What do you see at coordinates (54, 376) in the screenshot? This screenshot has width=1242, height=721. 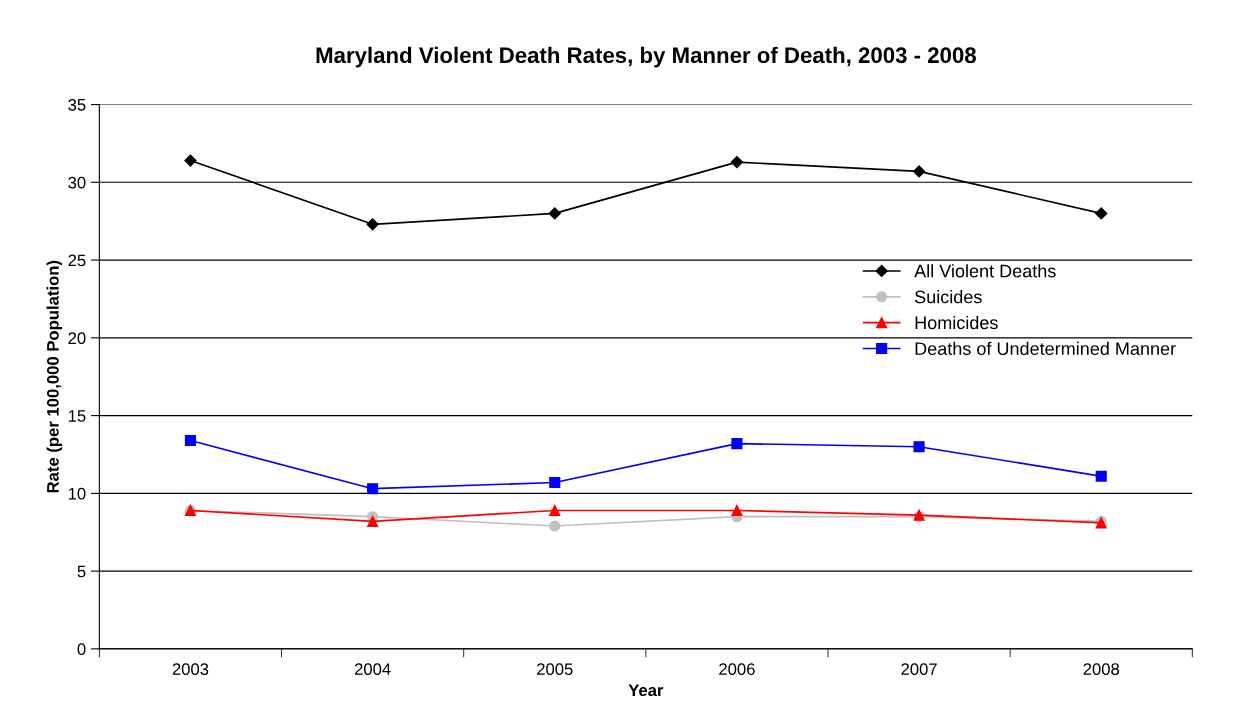 I see `y-axis-title: Rate (per 100,000 Population)` at bounding box center [54, 376].